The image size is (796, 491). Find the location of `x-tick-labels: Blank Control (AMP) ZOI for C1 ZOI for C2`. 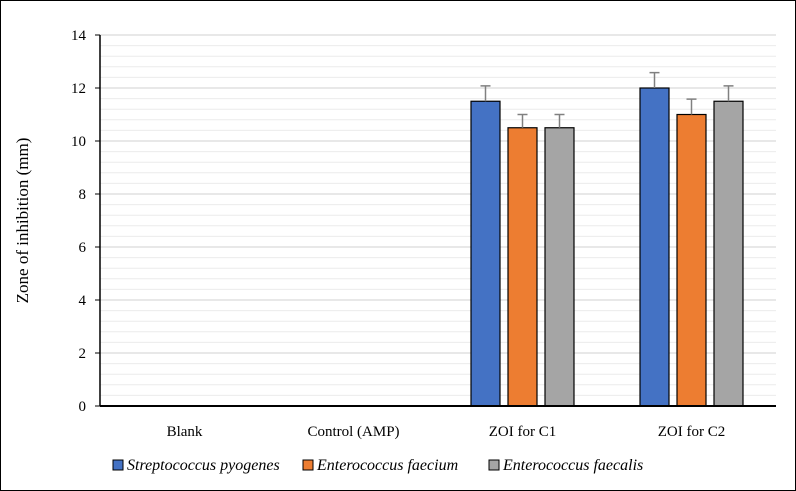

x-tick-labels: Blank Control (AMP) ZOI for C1 ZOI for C2 is located at coordinates (446, 432).